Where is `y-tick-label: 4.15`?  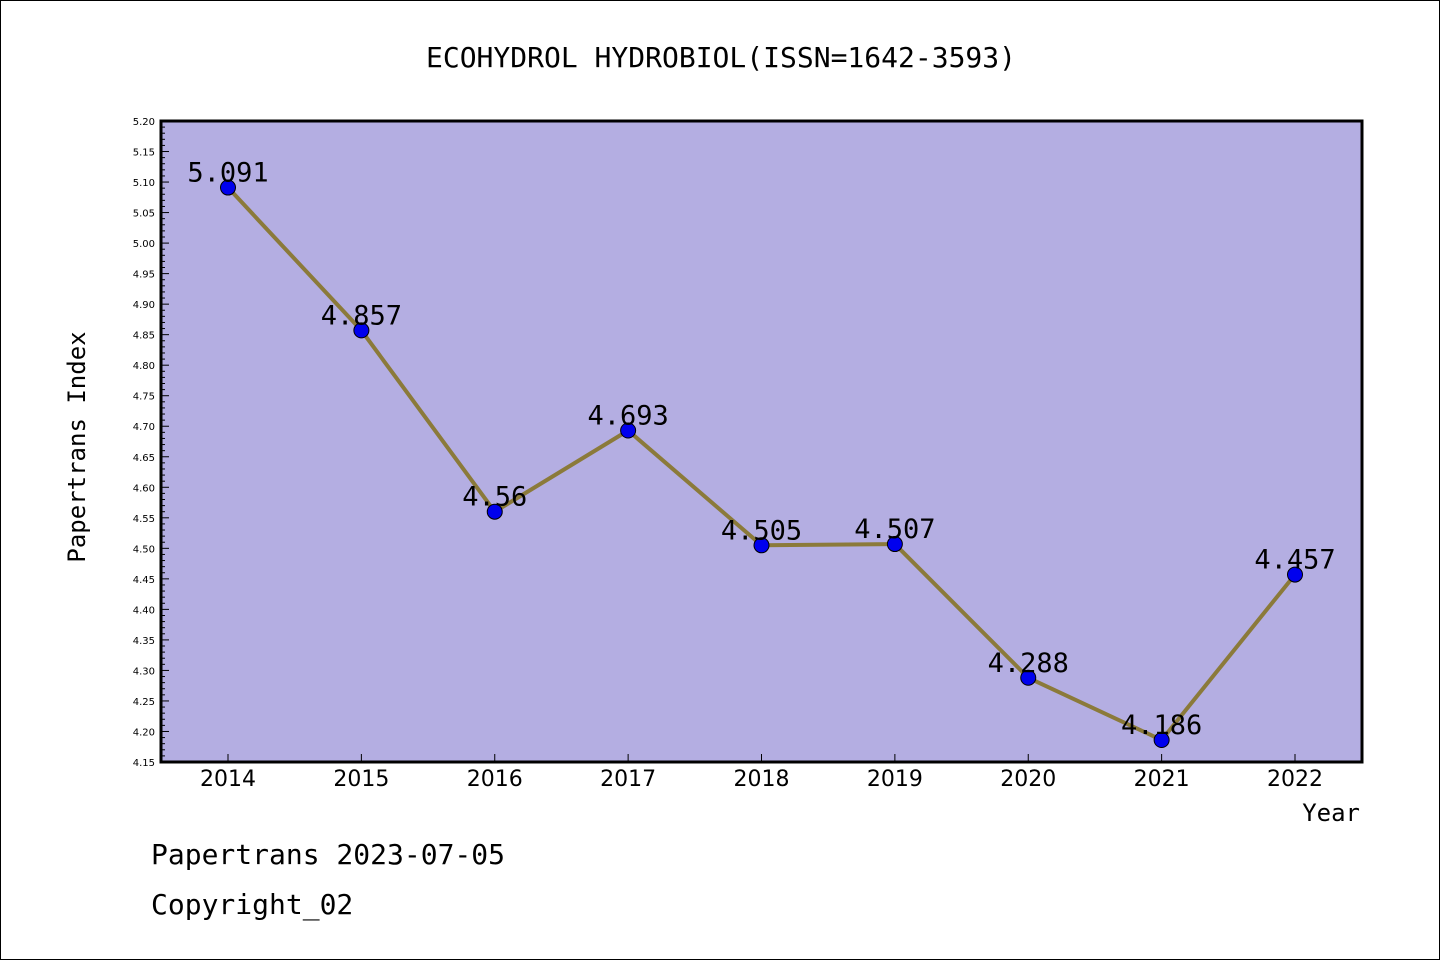 y-tick-label: 4.15 is located at coordinates (144, 763).